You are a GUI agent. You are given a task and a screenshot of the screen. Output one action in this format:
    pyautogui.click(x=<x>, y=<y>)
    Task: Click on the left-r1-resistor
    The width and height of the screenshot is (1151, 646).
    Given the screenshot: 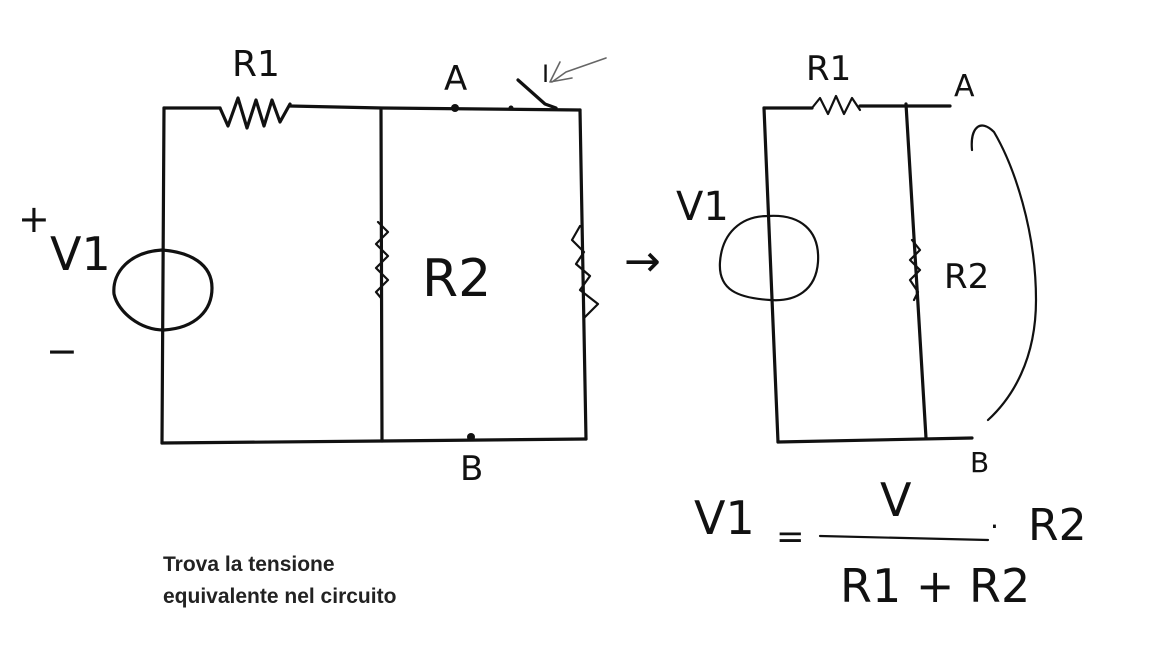 What is the action you would take?
    pyautogui.click(x=255, y=113)
    